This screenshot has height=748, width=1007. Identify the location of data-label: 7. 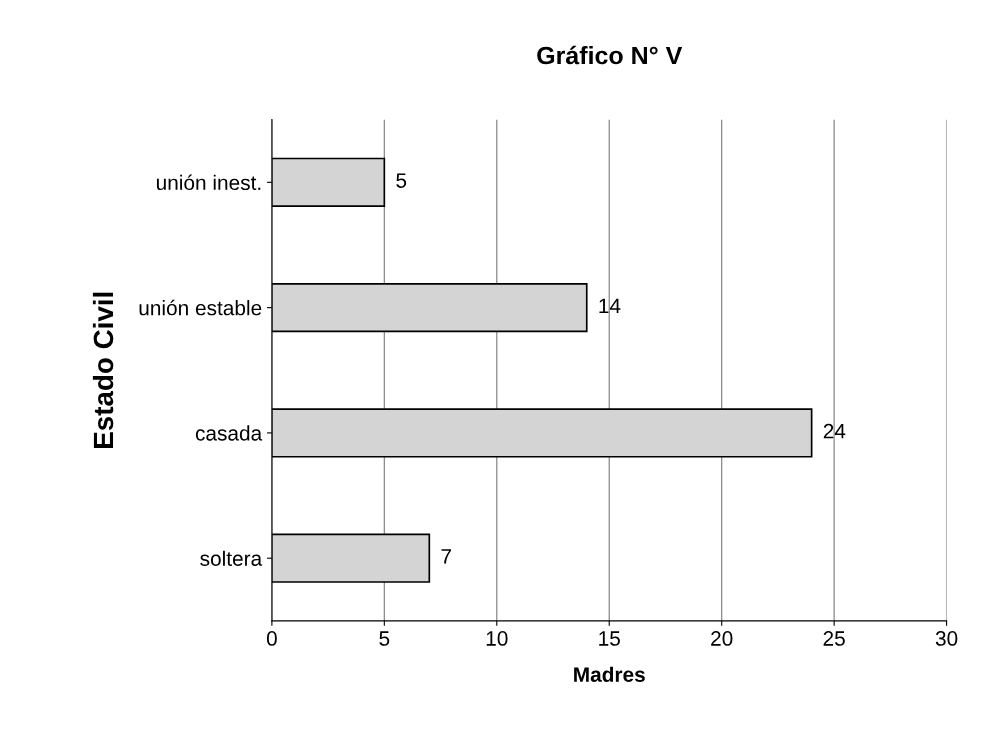
(446, 556).